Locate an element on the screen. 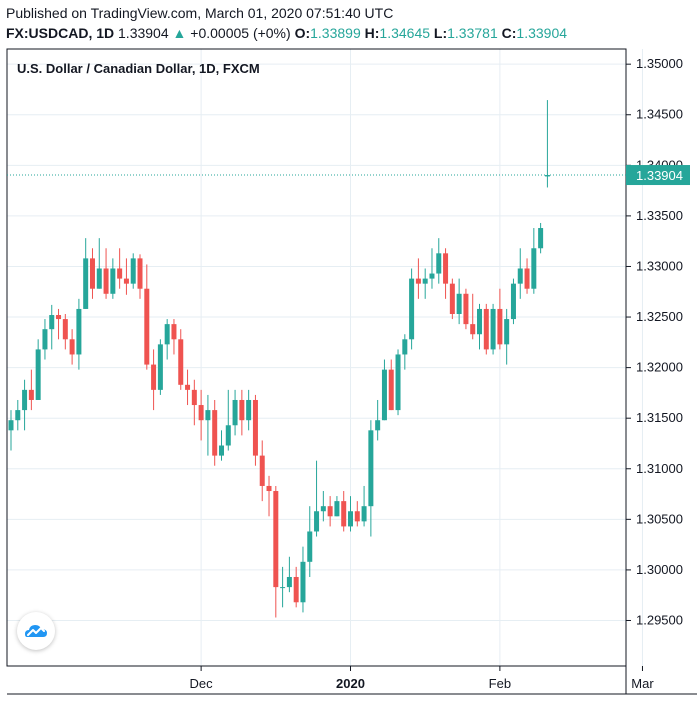 This screenshot has width=697, height=703. time-axis-labels: Dec 2020 Feb Mar is located at coordinates (422, 678).